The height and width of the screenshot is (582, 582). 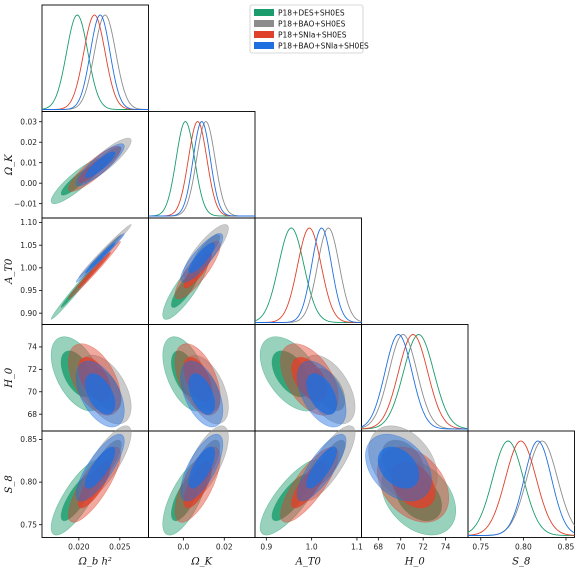 What do you see at coordinates (32, 414) in the screenshot?
I see `y-tick-label-h0: 68` at bounding box center [32, 414].